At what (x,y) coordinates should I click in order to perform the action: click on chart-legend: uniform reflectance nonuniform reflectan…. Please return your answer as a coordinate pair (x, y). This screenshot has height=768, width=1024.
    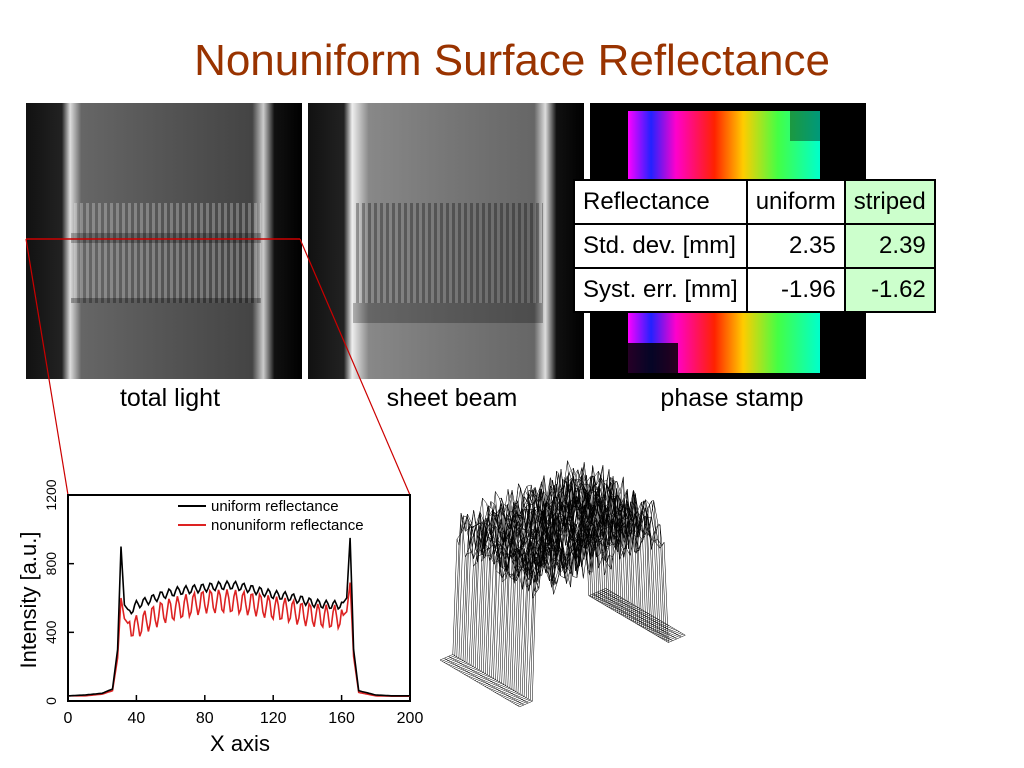
    Looking at the image, I should click on (271, 516).